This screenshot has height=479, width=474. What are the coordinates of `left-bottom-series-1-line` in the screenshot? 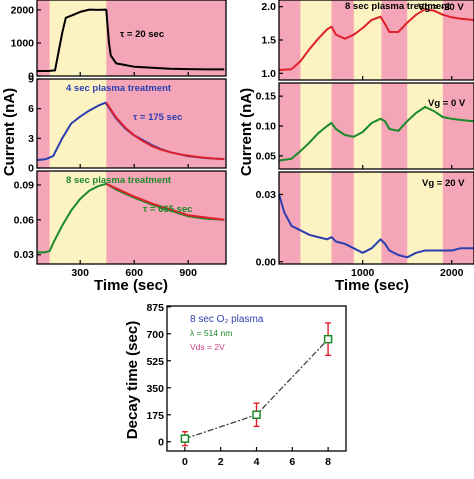 It's located at (165, 201).